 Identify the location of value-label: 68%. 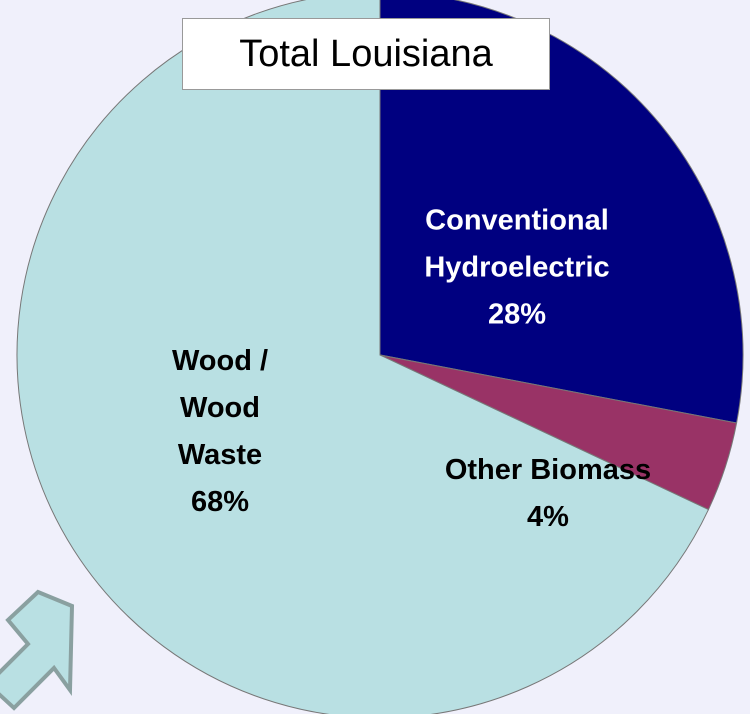
(220, 502).